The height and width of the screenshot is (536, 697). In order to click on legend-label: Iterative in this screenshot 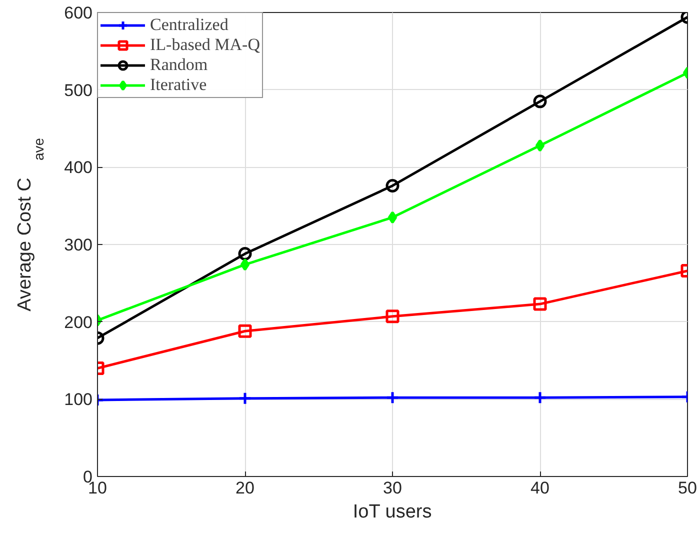, I will do `click(178, 85)`.